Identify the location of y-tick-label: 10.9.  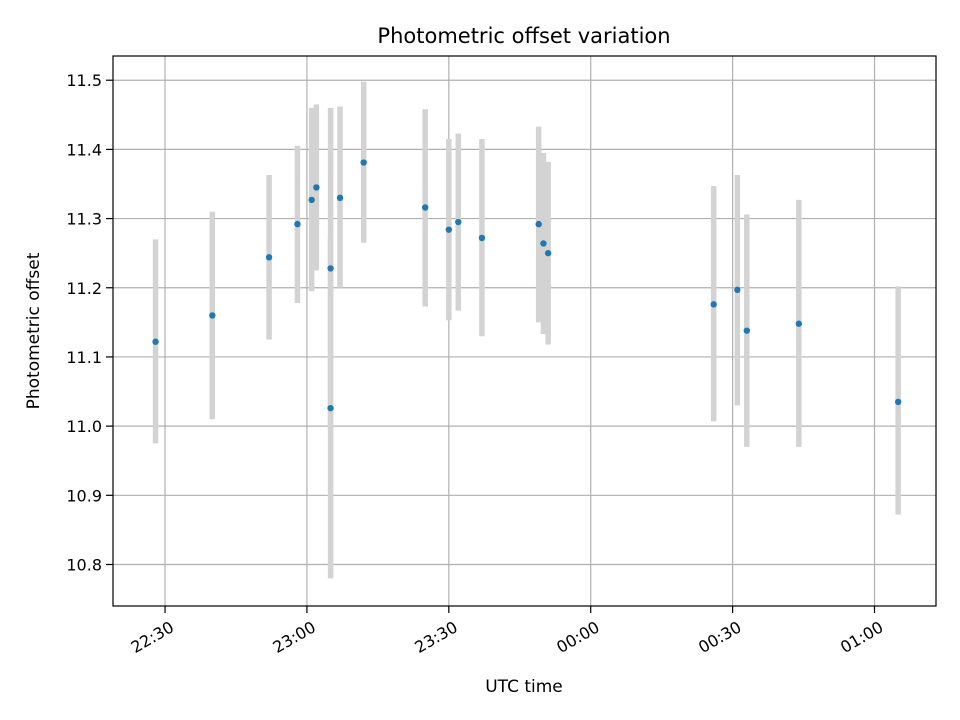
(84, 495).